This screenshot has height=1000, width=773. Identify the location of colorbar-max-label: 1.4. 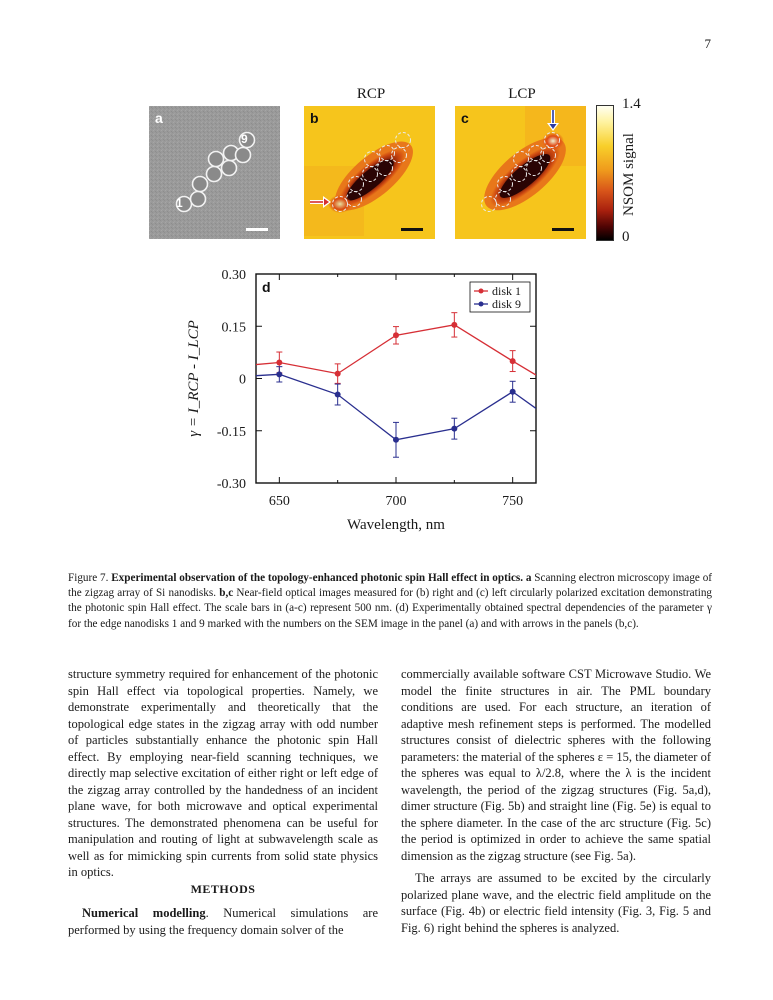
(631, 104).